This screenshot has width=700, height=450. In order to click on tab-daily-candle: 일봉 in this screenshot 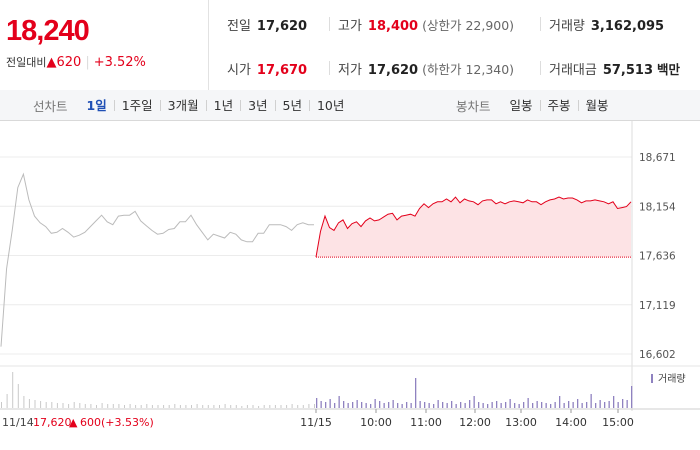, I will do `click(521, 105)`.